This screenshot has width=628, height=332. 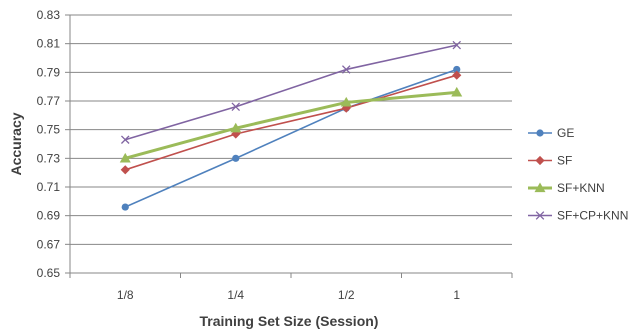 I want to click on series-line-sf-knn, so click(x=290, y=125).